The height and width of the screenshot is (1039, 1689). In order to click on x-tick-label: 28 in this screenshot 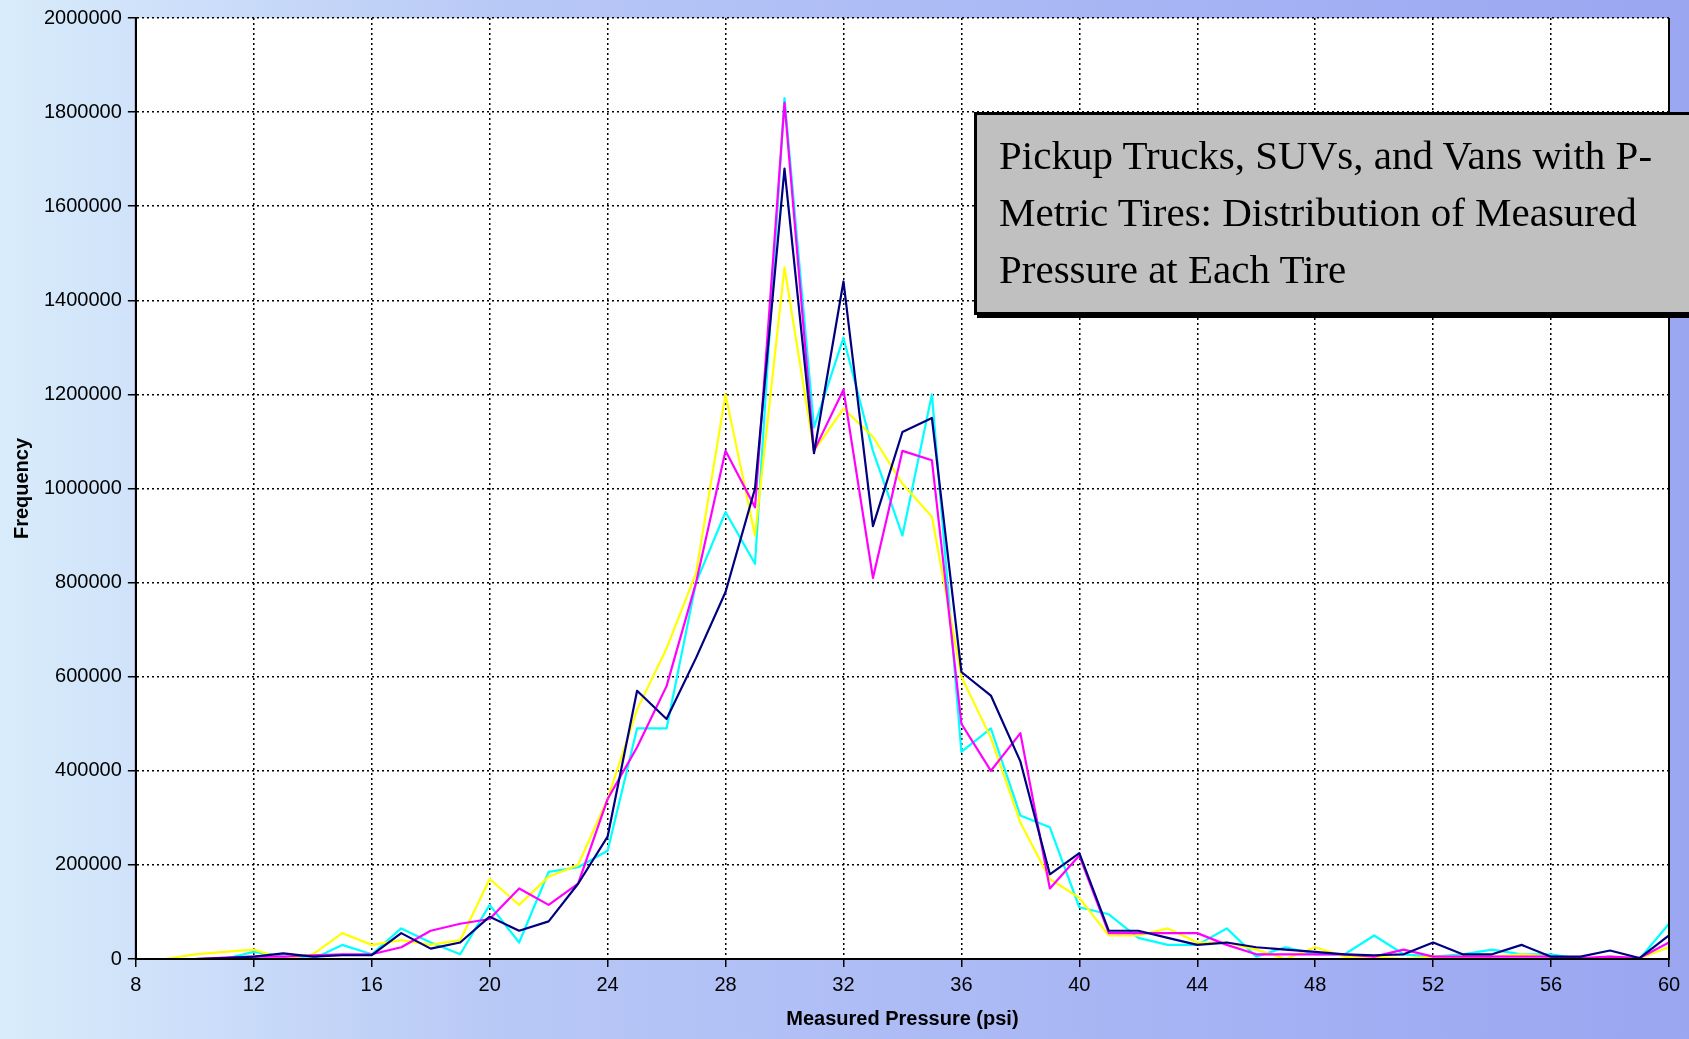, I will do `click(725, 983)`.